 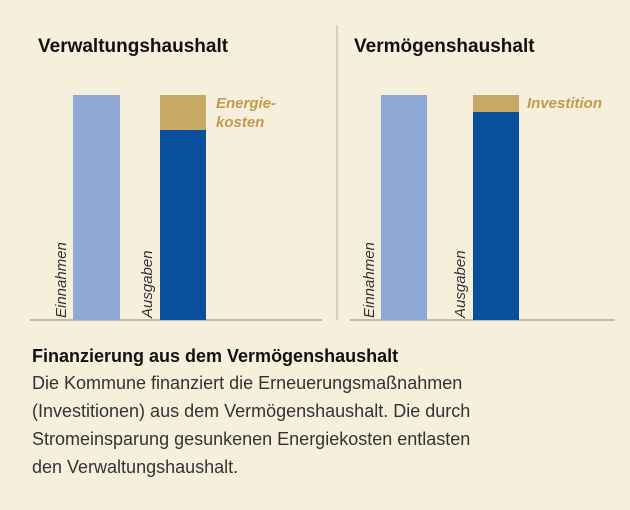 I want to click on panel-title: Verwaltungshaushalt, so click(x=133, y=46).